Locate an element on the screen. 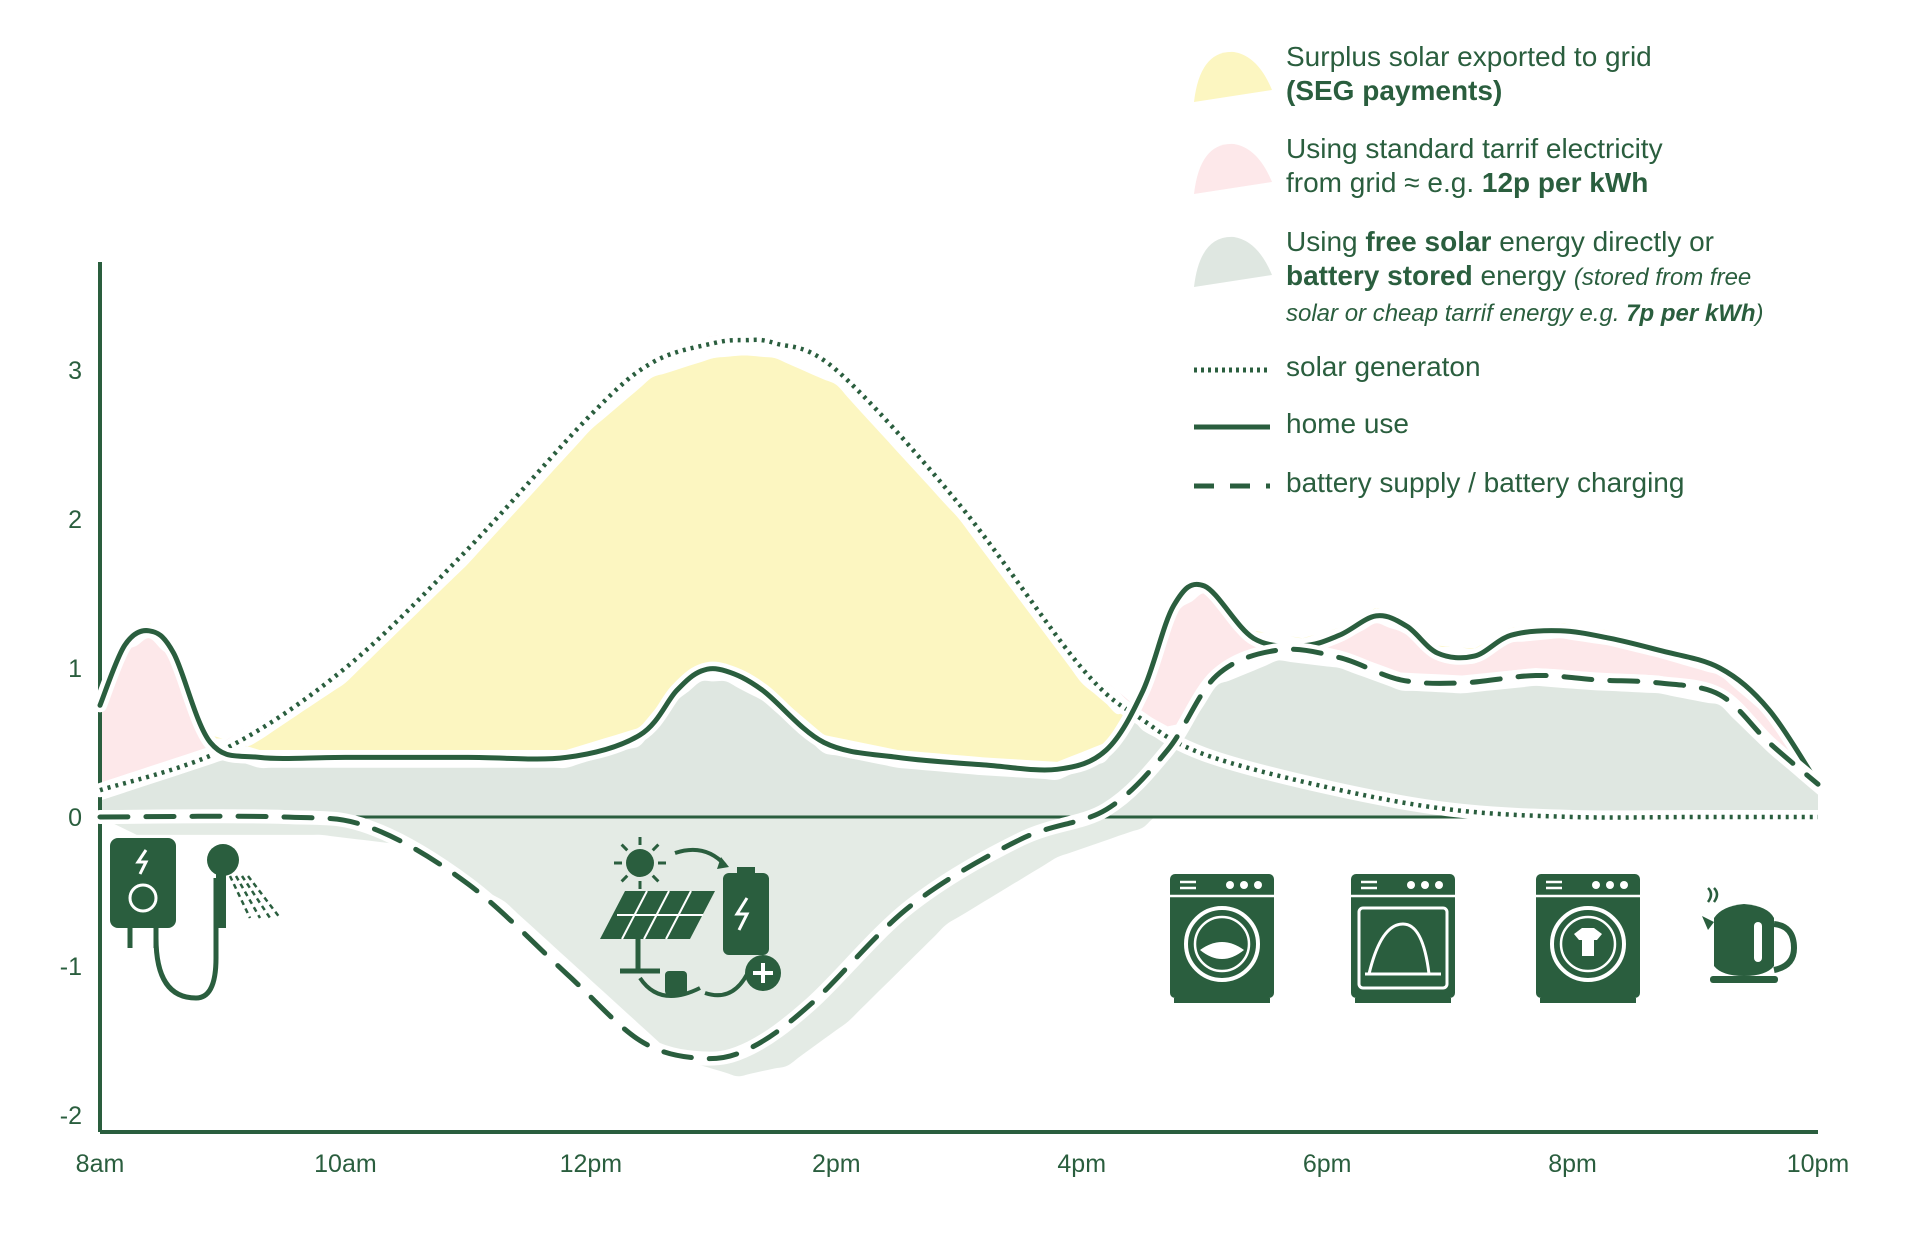 The image size is (1920, 1234). legend-swatch-dotted-line is located at coordinates (1232, 370).